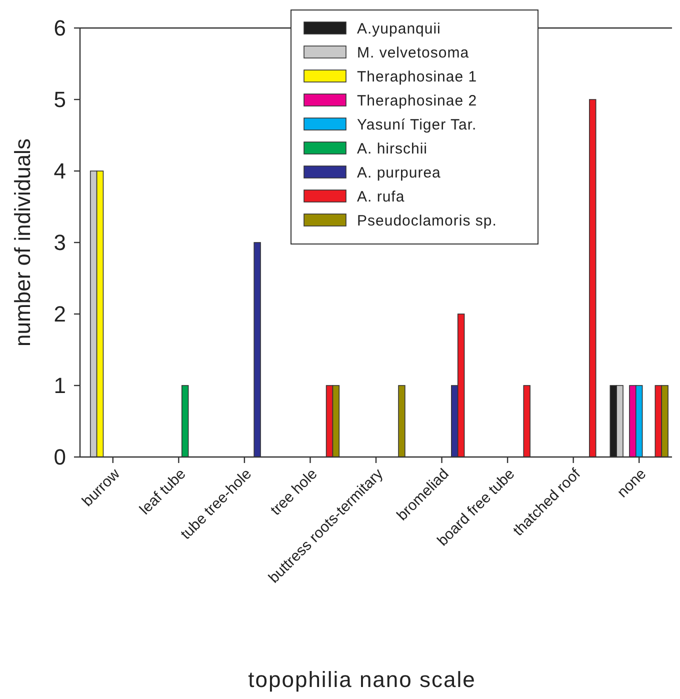  What do you see at coordinates (60, 385) in the screenshot?
I see `y-tick-label: 1` at bounding box center [60, 385].